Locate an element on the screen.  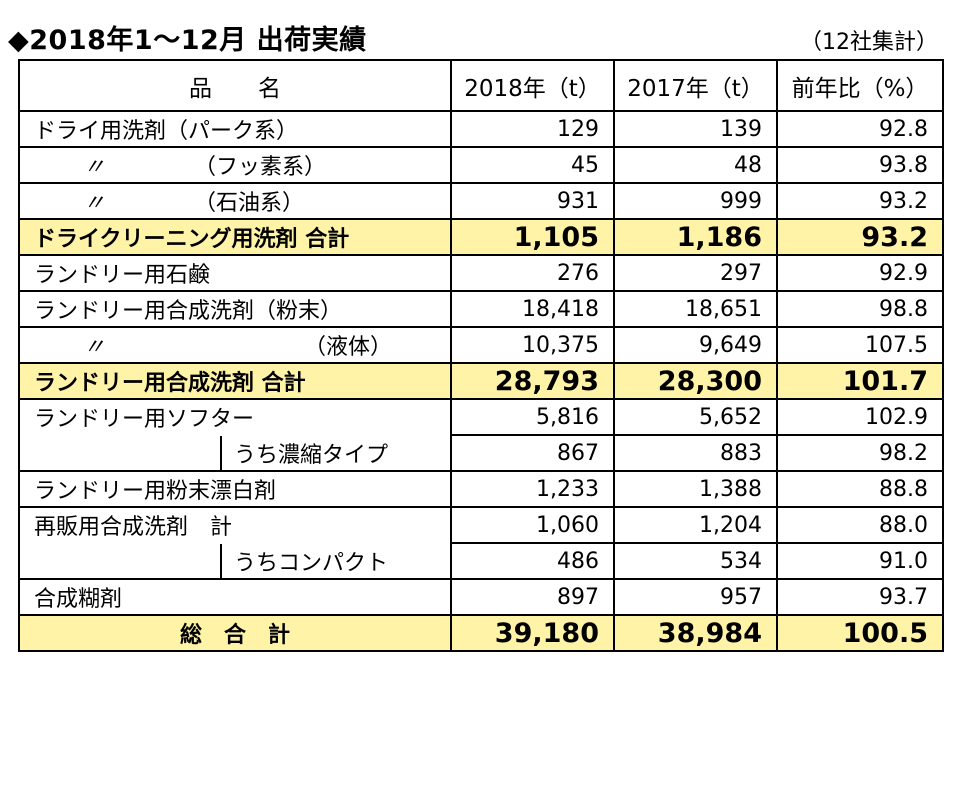
table-row: 再販用合成洗剤 計 1,060 1,204 88.0 is located at coordinates (481, 525).